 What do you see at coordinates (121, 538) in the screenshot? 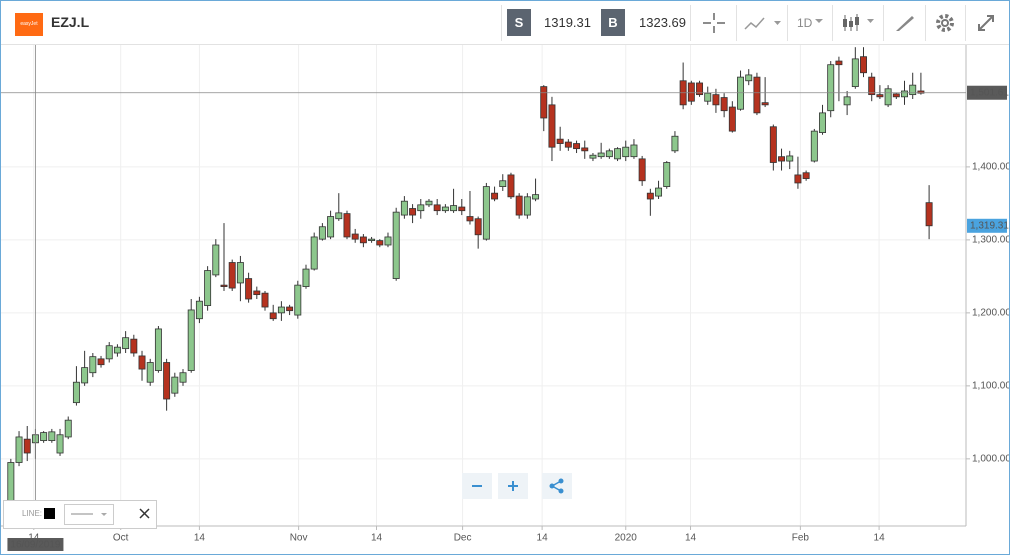
I see `x-tick-label: Oct` at bounding box center [121, 538].